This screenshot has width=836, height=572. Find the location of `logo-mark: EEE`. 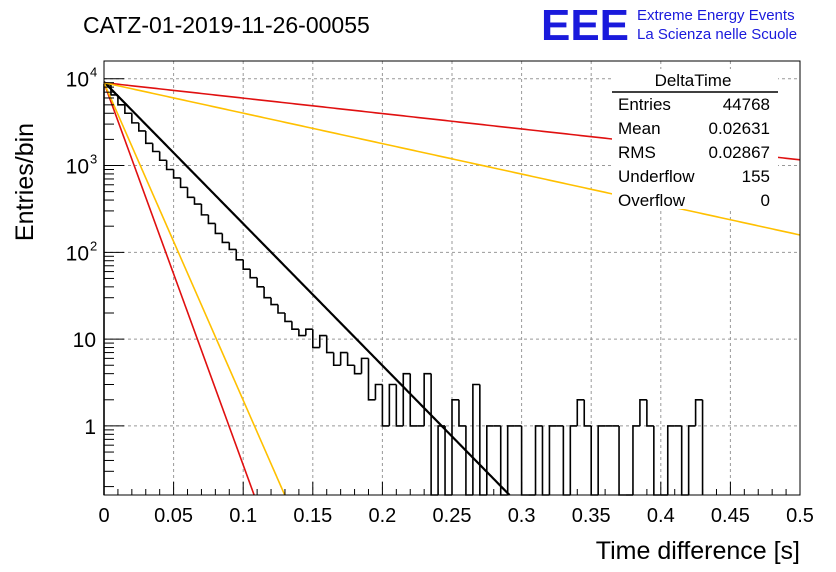

logo-mark: EEE is located at coordinates (585, 25).